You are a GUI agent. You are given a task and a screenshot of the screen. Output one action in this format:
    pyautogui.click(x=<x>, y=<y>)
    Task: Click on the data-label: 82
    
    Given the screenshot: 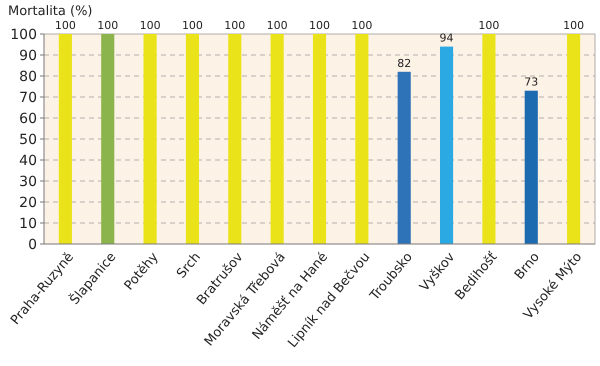 What is the action you would take?
    pyautogui.click(x=404, y=63)
    